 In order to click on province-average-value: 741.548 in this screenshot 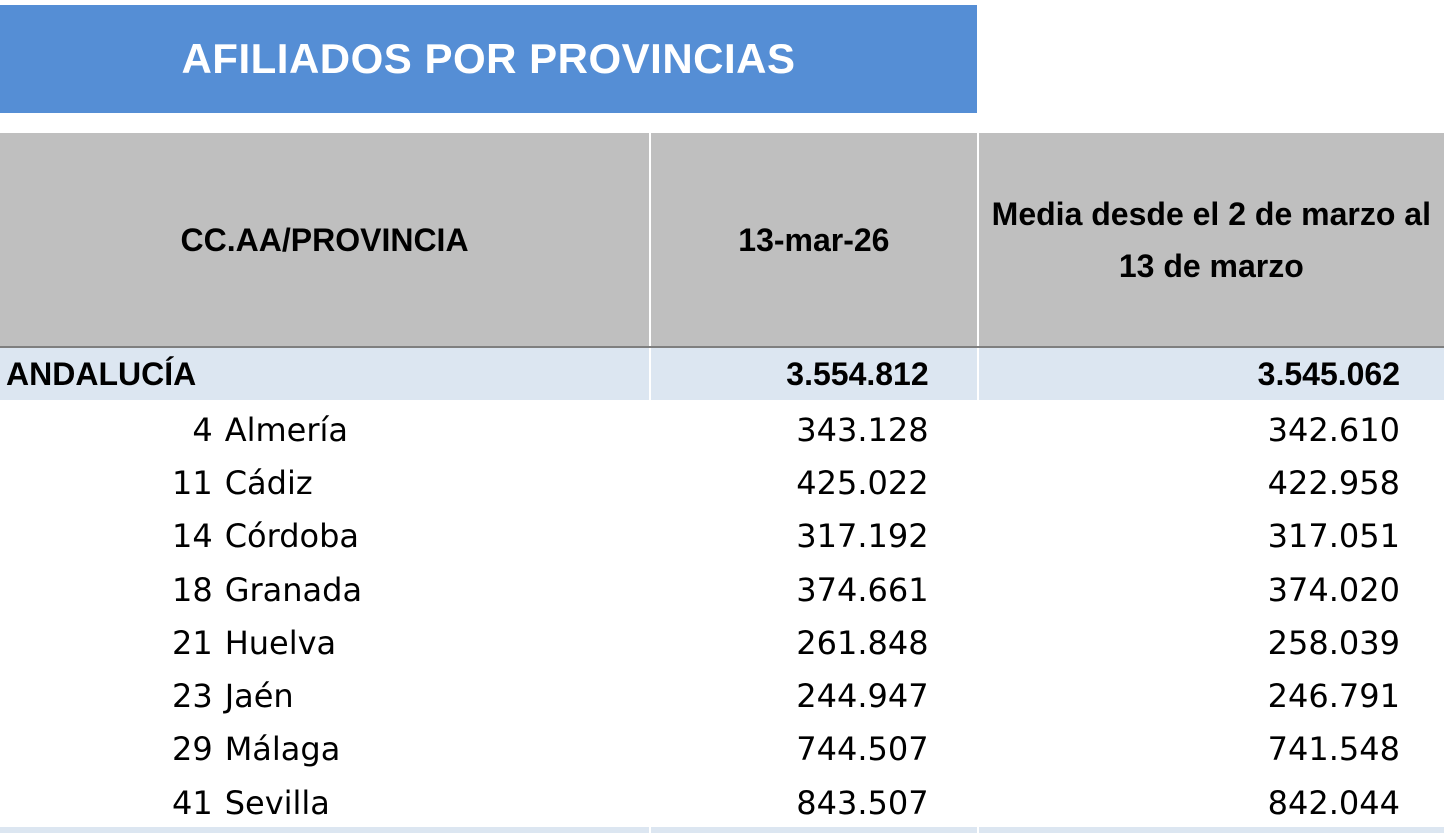, I will do `click(1333, 749)`.